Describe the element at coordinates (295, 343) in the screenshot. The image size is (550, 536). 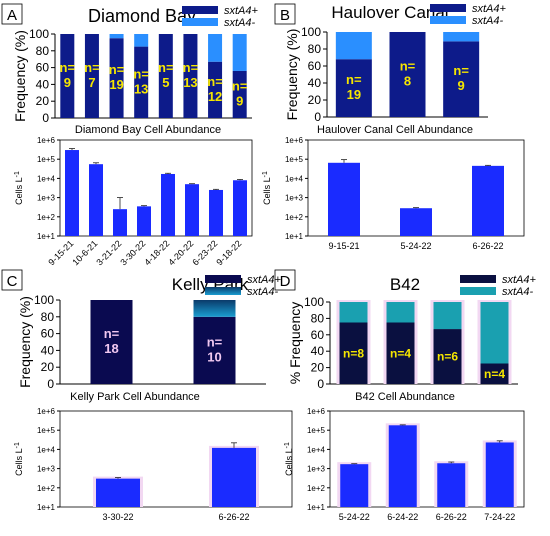
I see `y-axis-label: % Frequency` at that location.